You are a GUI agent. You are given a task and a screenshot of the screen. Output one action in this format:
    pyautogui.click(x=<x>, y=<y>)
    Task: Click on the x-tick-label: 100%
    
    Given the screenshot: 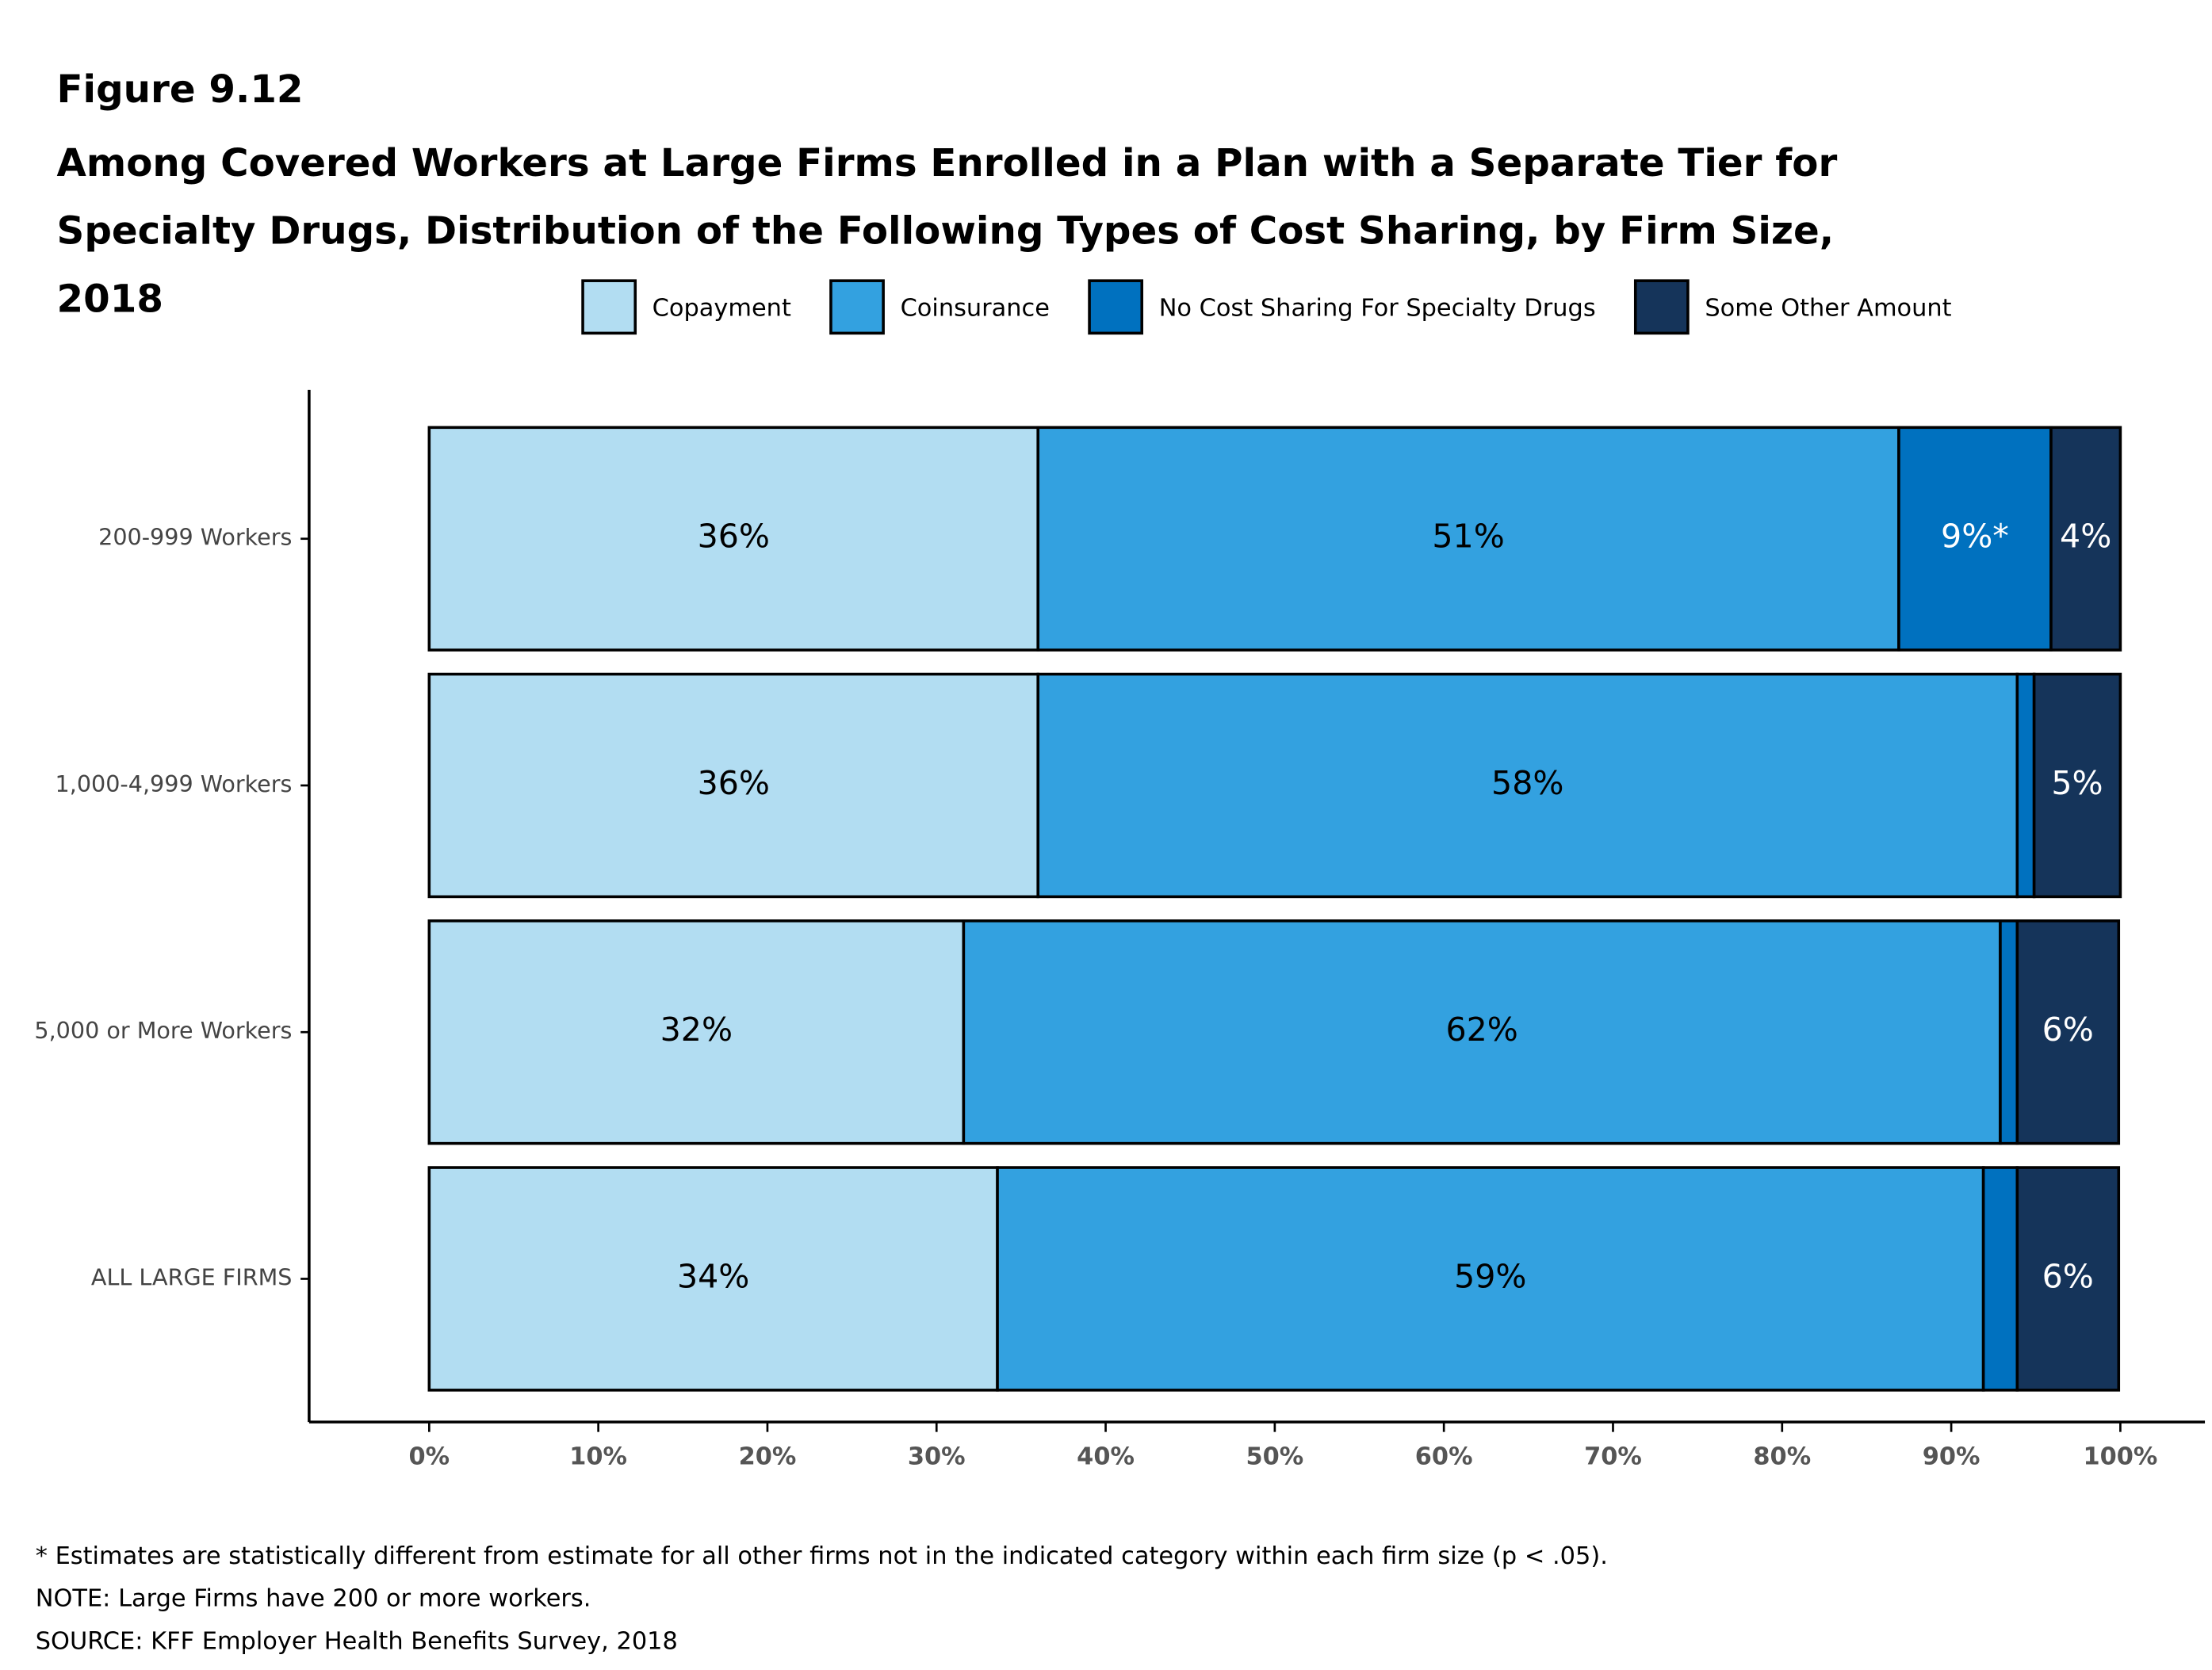 What is the action you would take?
    pyautogui.click(x=2120, y=1456)
    